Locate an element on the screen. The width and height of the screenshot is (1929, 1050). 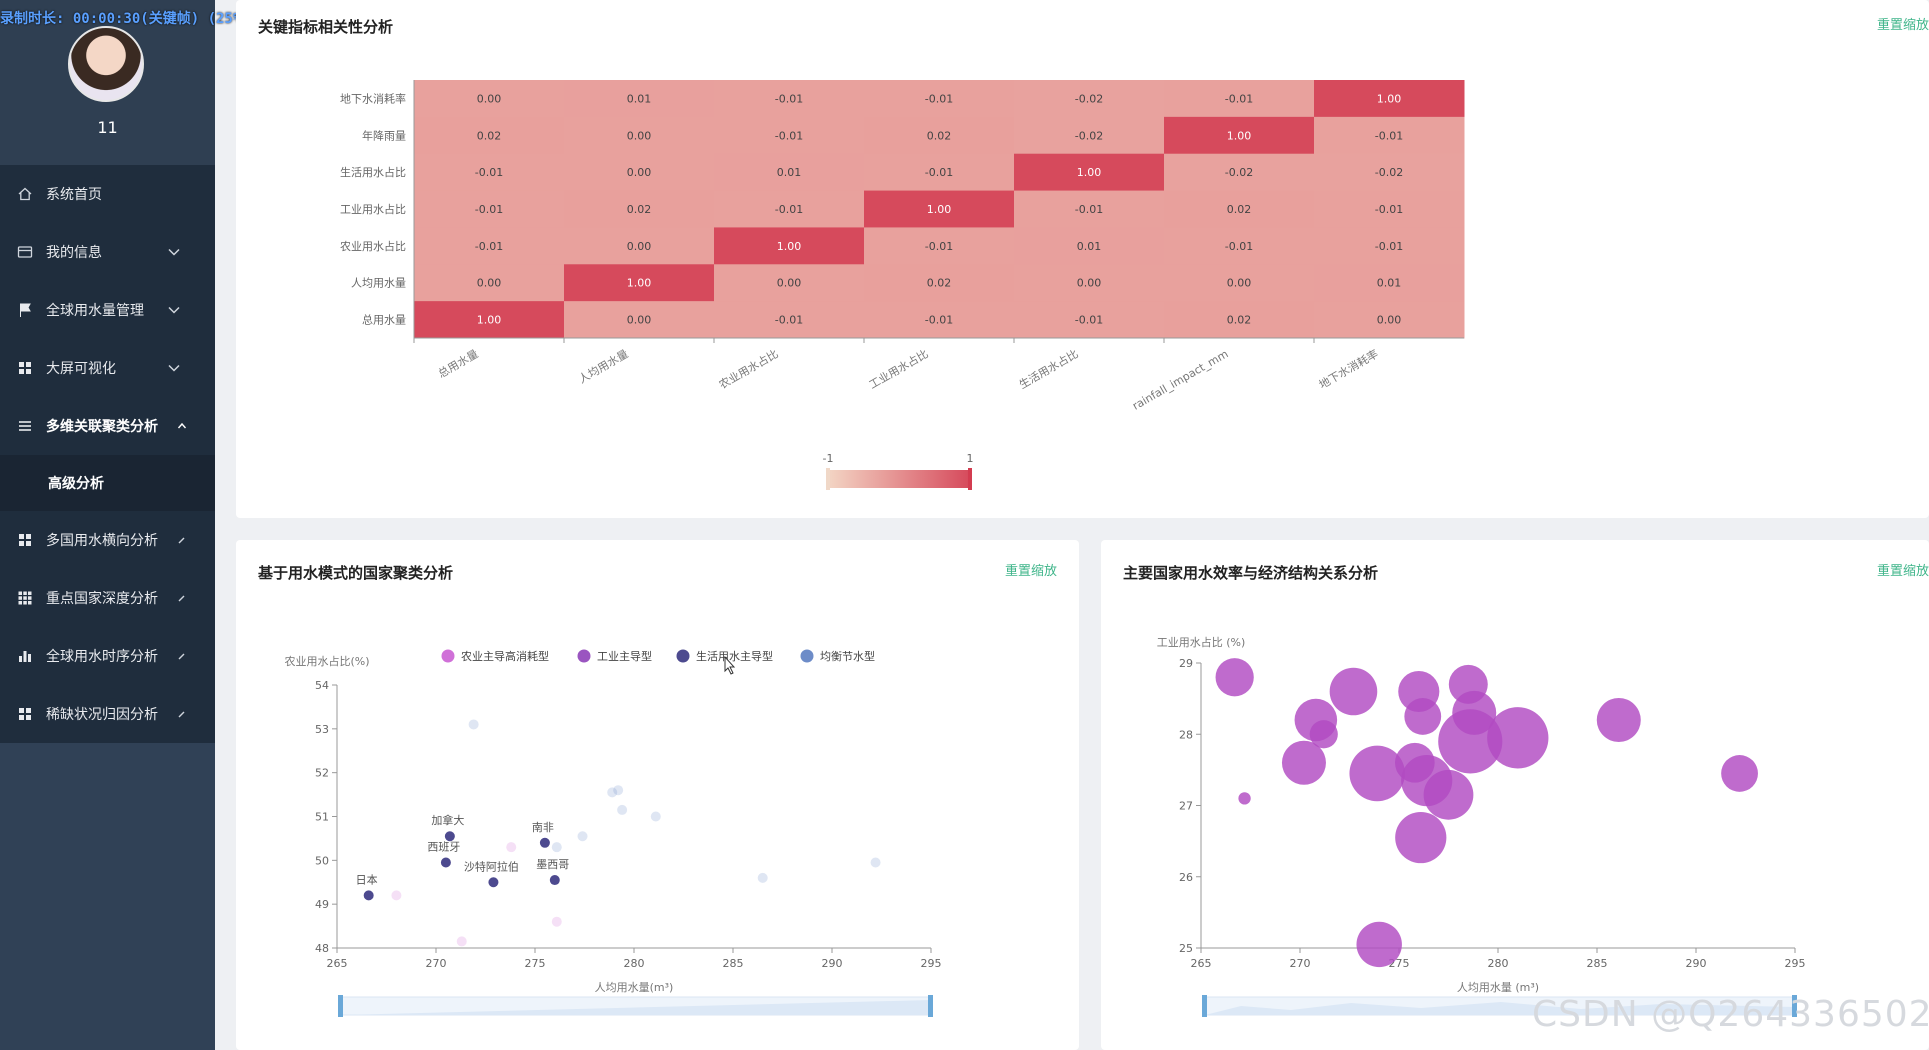
home-icon is located at coordinates (25, 194).